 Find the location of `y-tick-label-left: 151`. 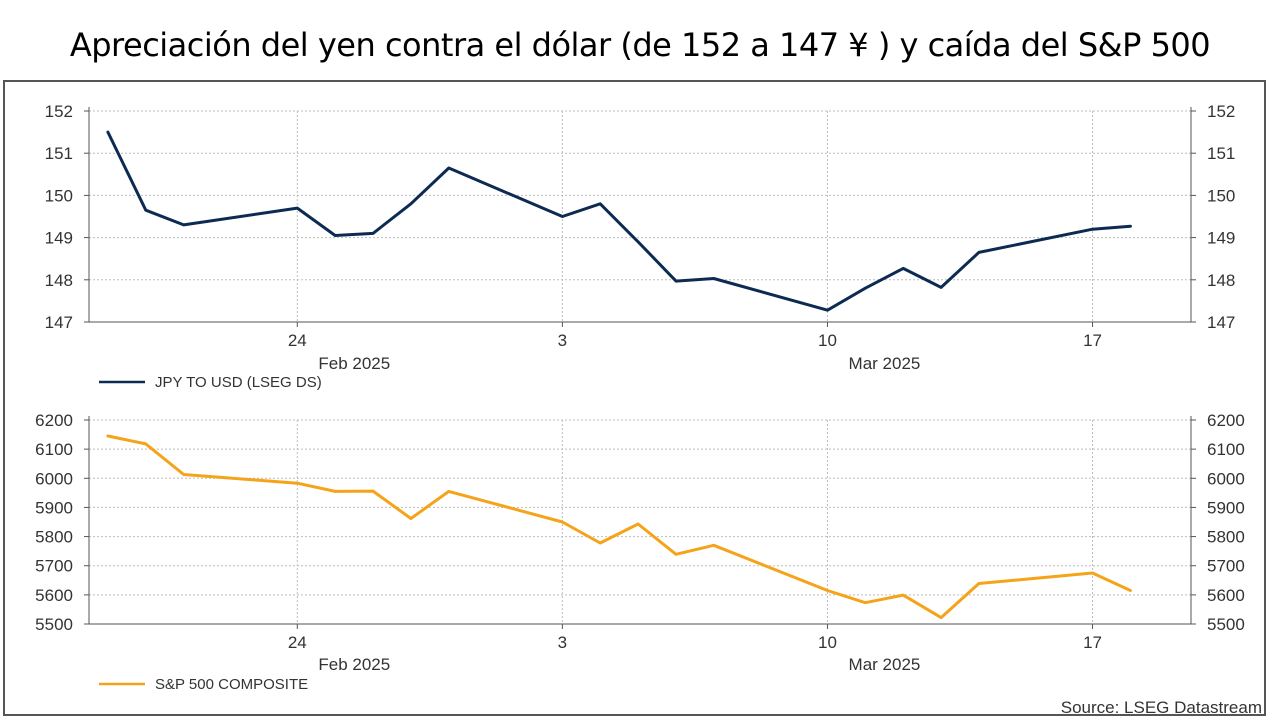

y-tick-label-left: 151 is located at coordinates (59, 153).